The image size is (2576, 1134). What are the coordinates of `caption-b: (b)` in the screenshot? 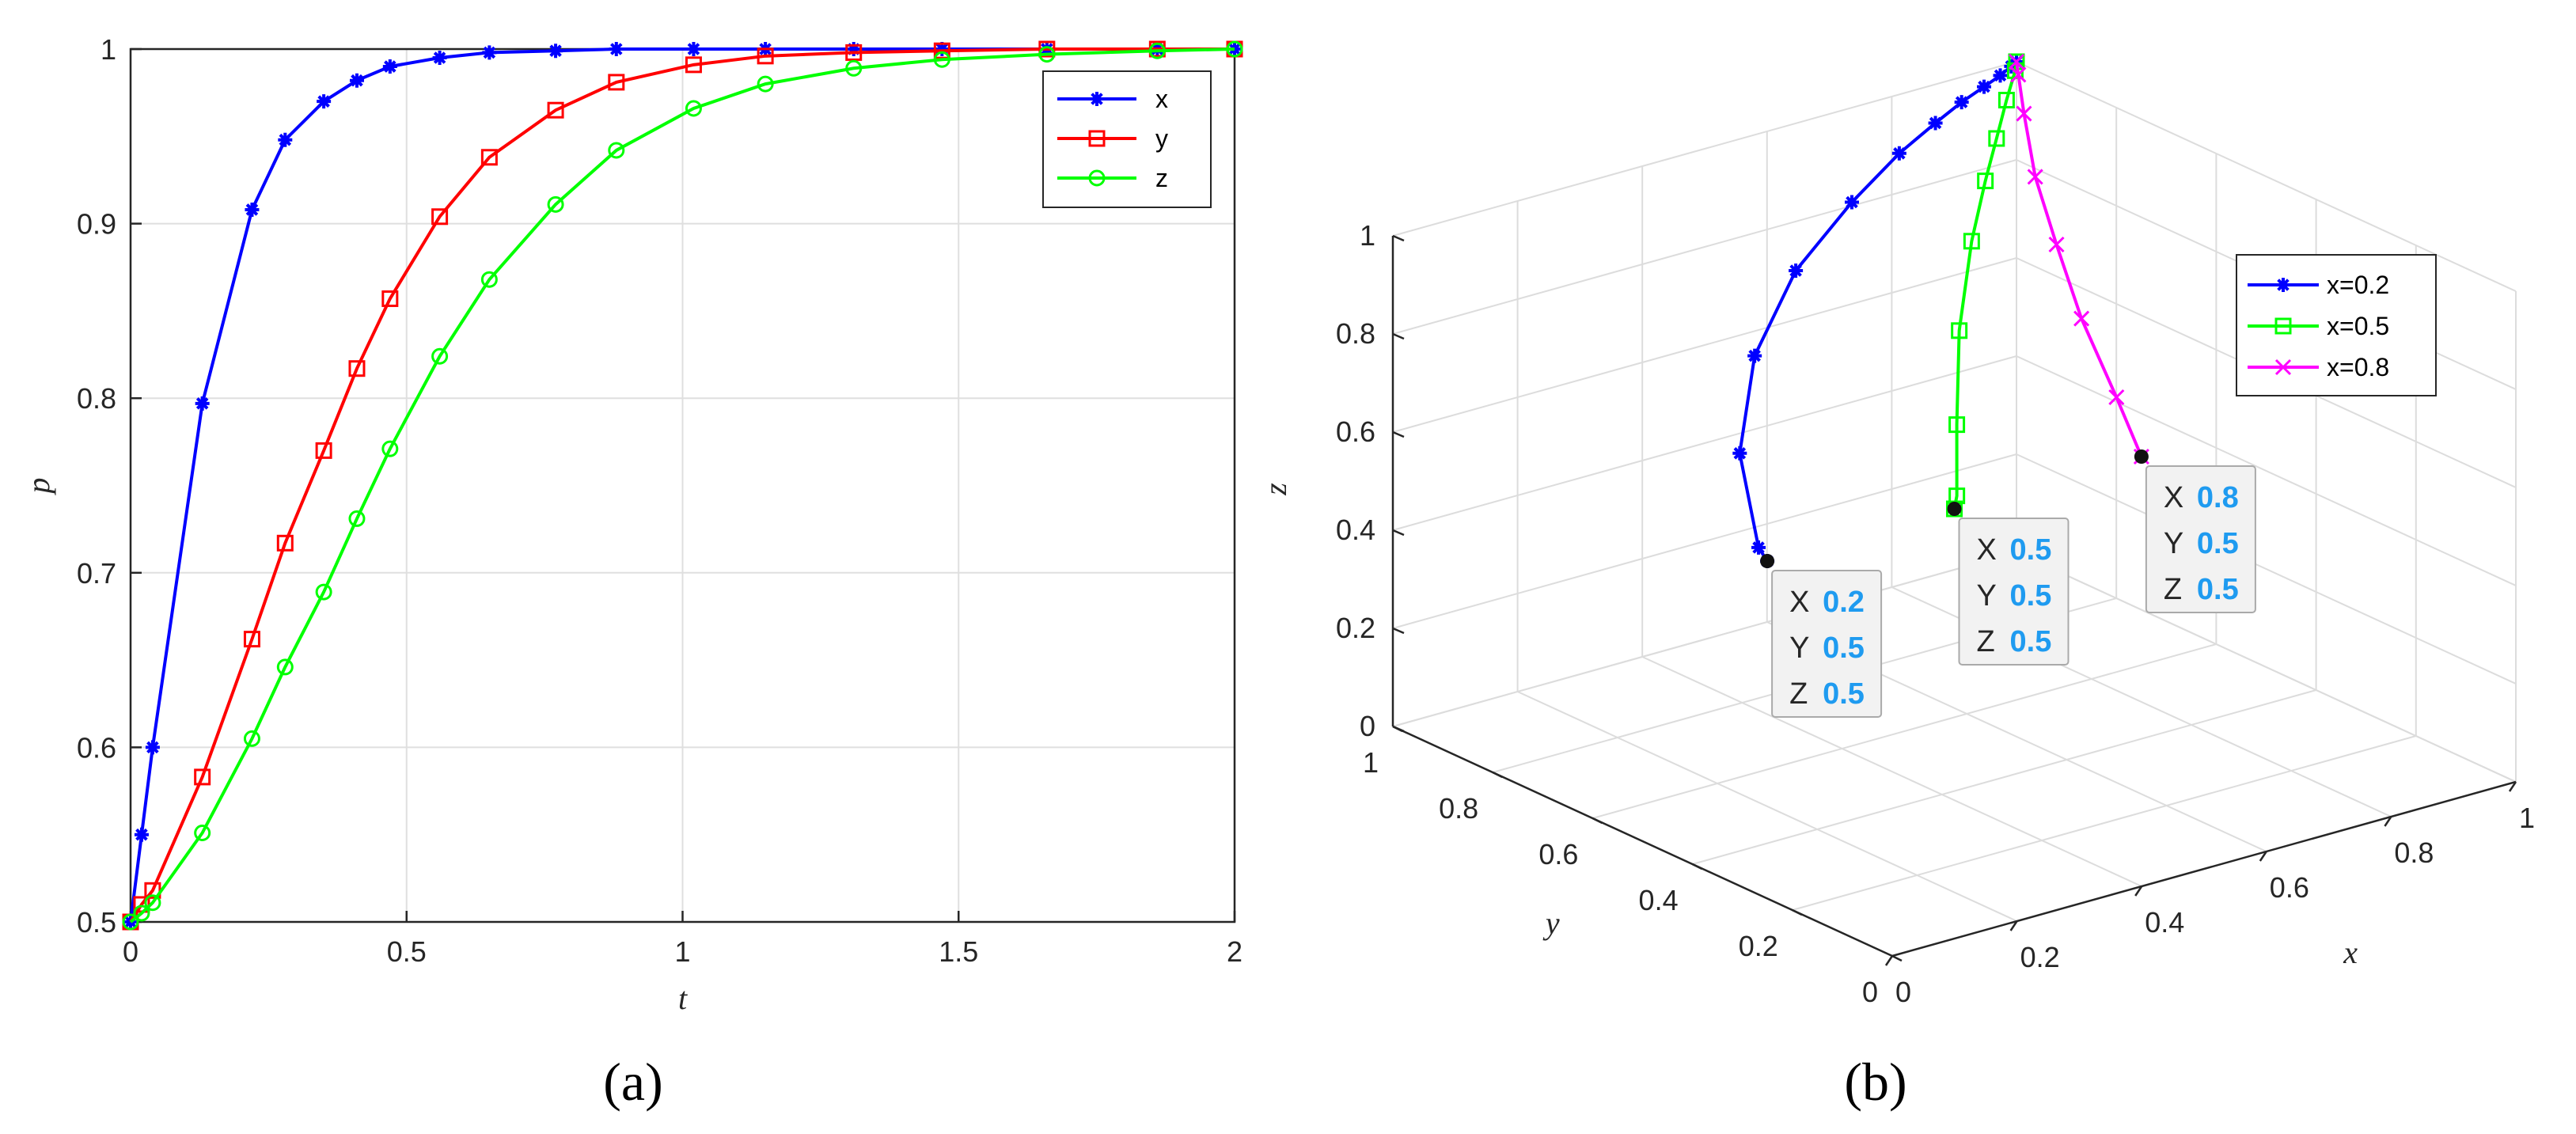 It's located at (1875, 1082).